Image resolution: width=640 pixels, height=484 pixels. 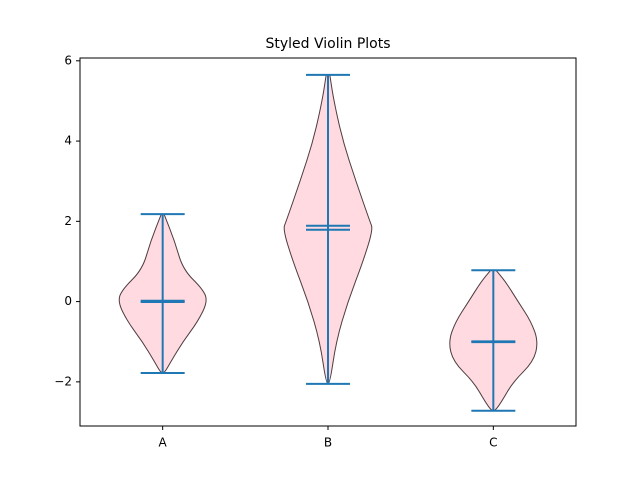 I want to click on y-tick-label: 4, so click(x=68, y=141).